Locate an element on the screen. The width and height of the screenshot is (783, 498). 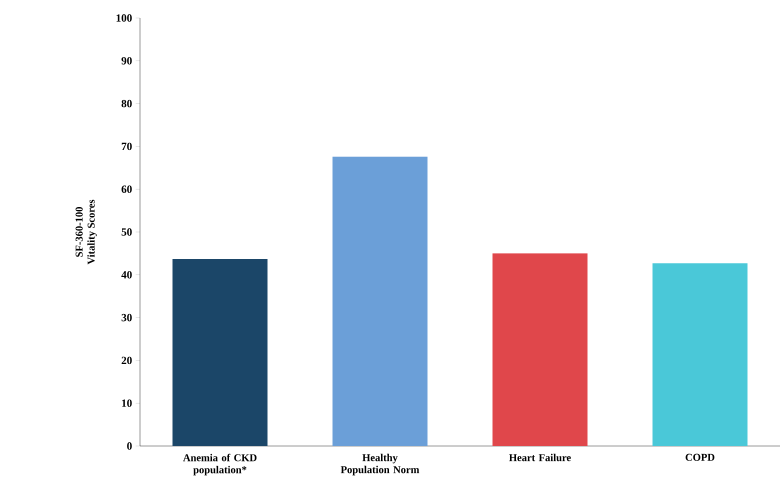
x-tick-label: Anemia of CKD population* is located at coordinates (220, 465).